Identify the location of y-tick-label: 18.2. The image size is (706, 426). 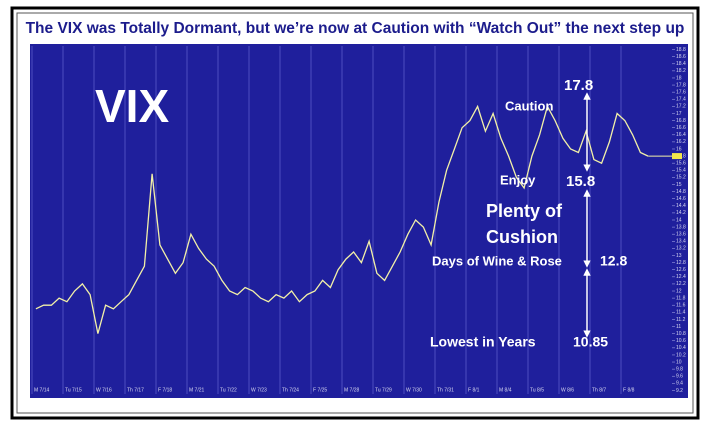
(681, 71).